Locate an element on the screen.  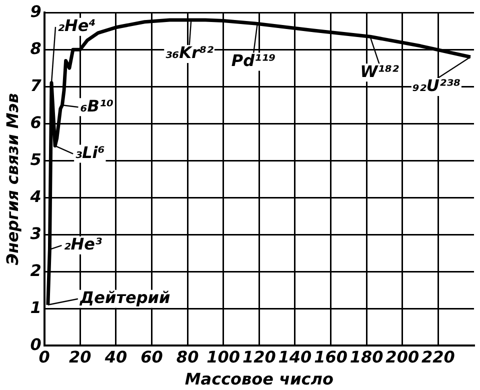
x-tick-label: 20 is located at coordinates (80, 356).